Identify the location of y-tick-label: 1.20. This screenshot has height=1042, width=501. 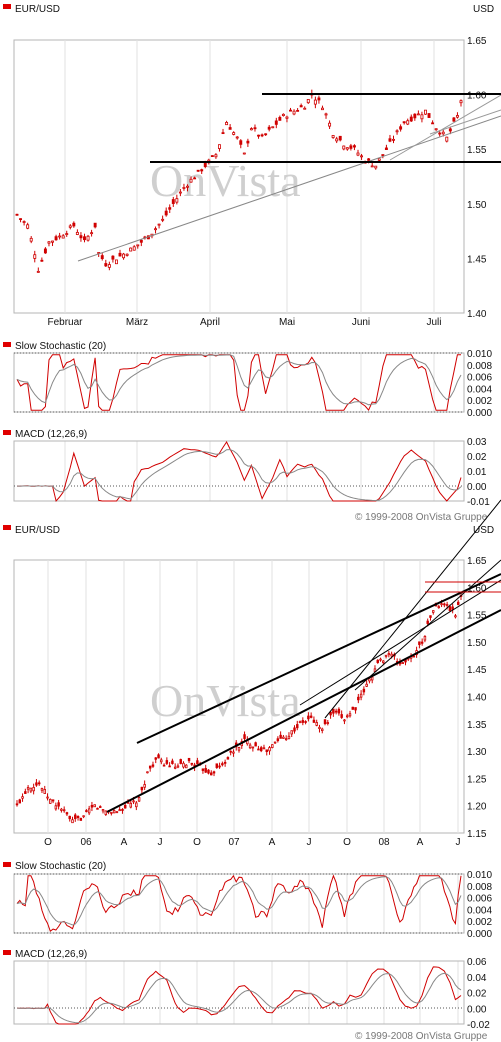
(477, 807).